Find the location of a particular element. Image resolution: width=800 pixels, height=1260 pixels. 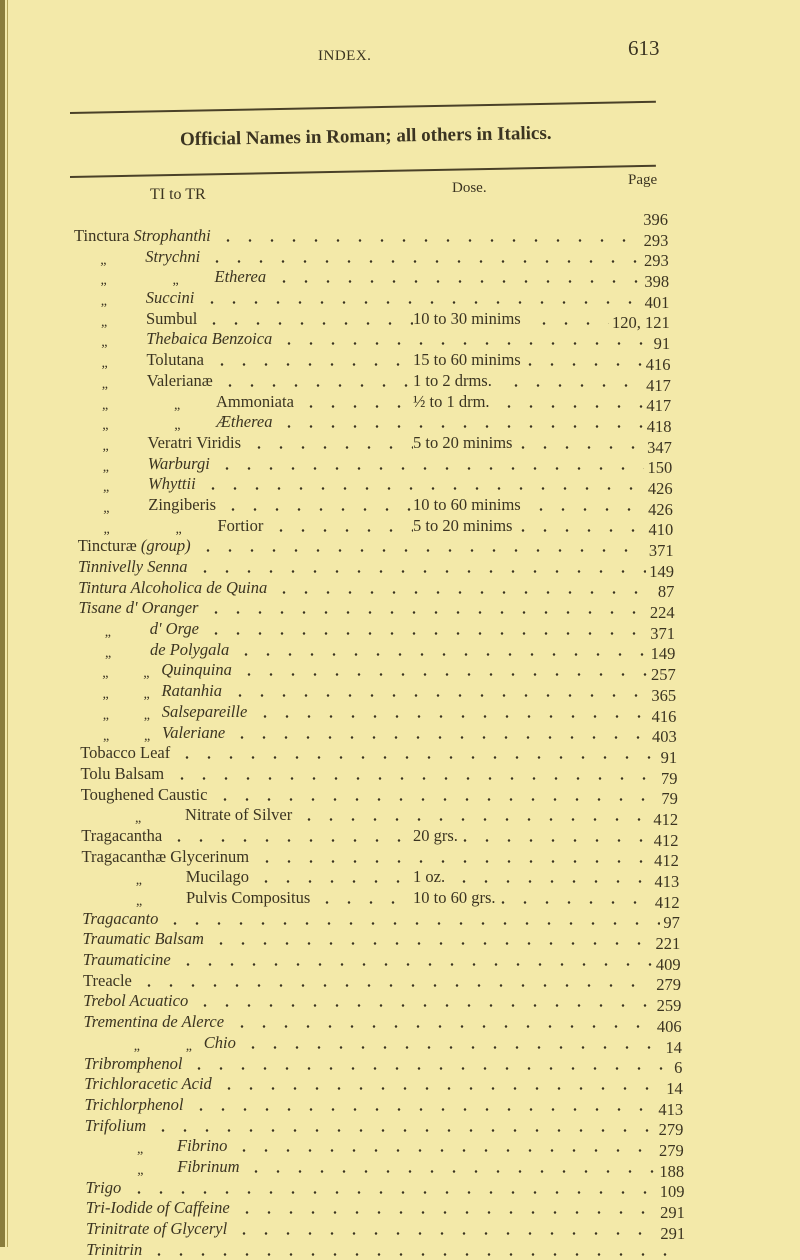

entry-name: Tragacanto is located at coordinates (120, 918).